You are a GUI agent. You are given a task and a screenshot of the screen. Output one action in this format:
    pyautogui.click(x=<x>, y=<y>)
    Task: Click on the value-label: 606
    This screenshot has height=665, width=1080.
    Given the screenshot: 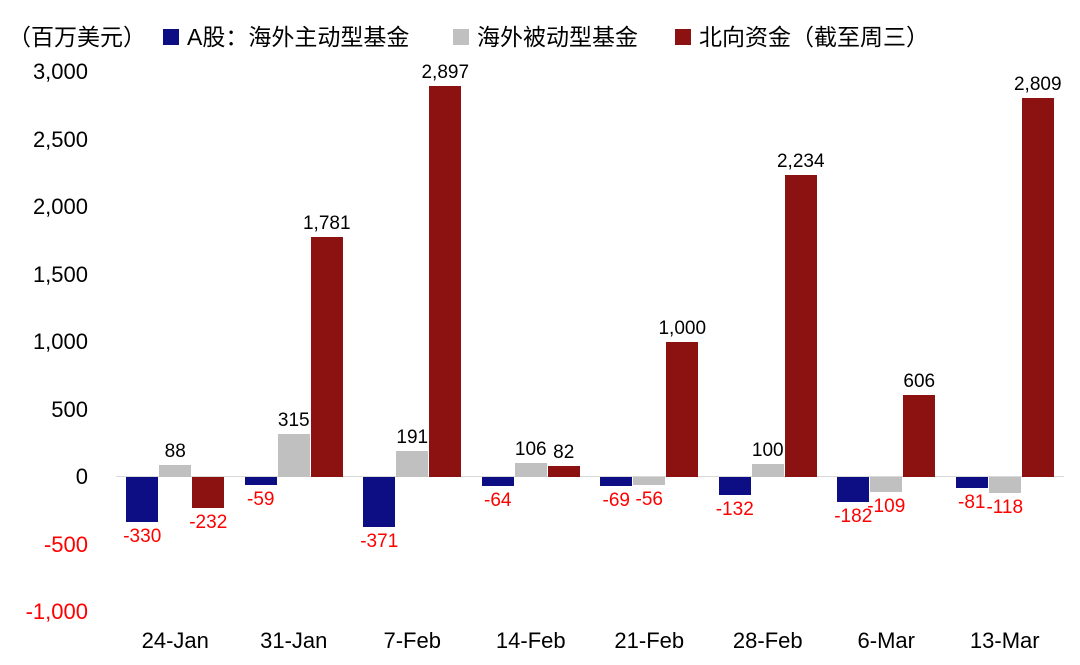 What is the action you would take?
    pyautogui.click(x=919, y=382)
    